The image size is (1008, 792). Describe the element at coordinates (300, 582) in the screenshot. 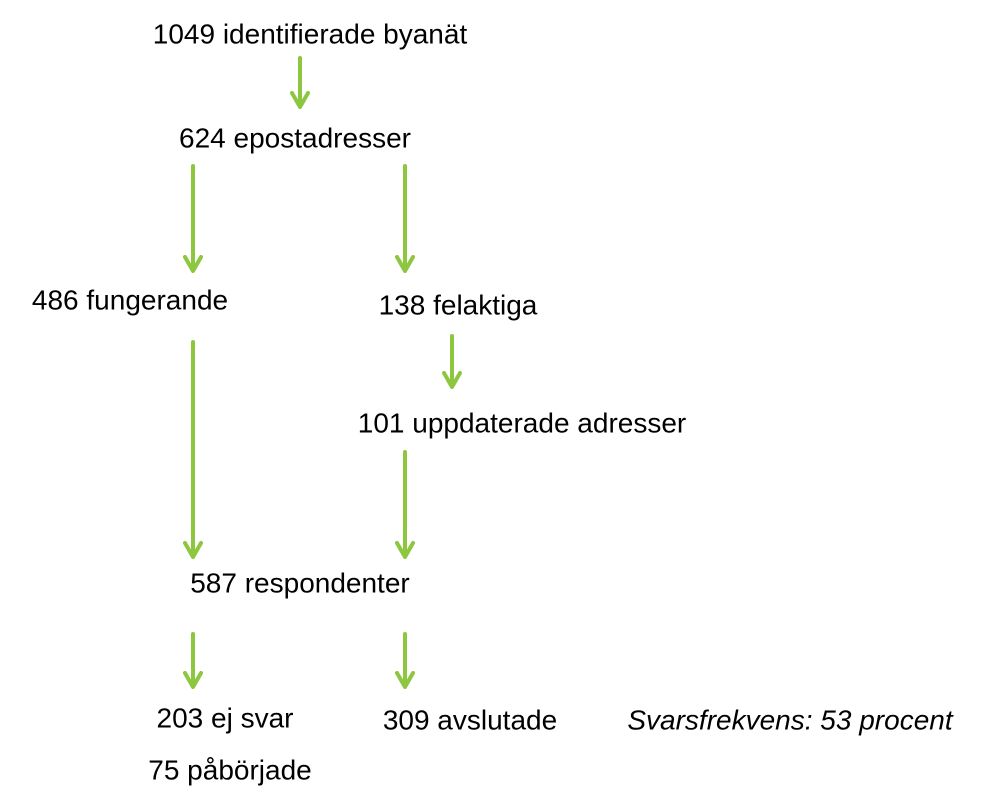

I see `node-label: 587 respondenter` at that location.